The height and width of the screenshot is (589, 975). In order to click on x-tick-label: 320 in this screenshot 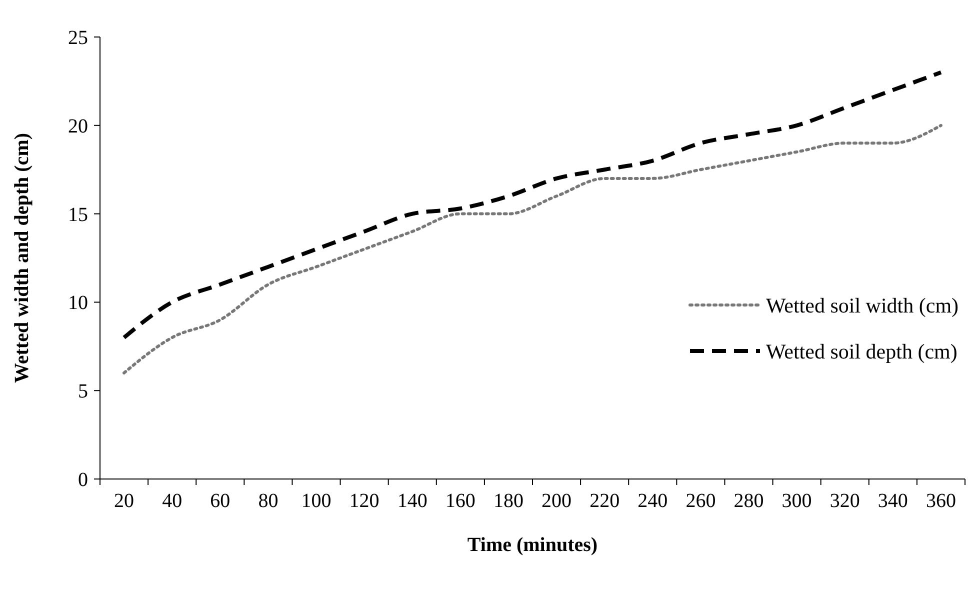, I will do `click(845, 501)`.